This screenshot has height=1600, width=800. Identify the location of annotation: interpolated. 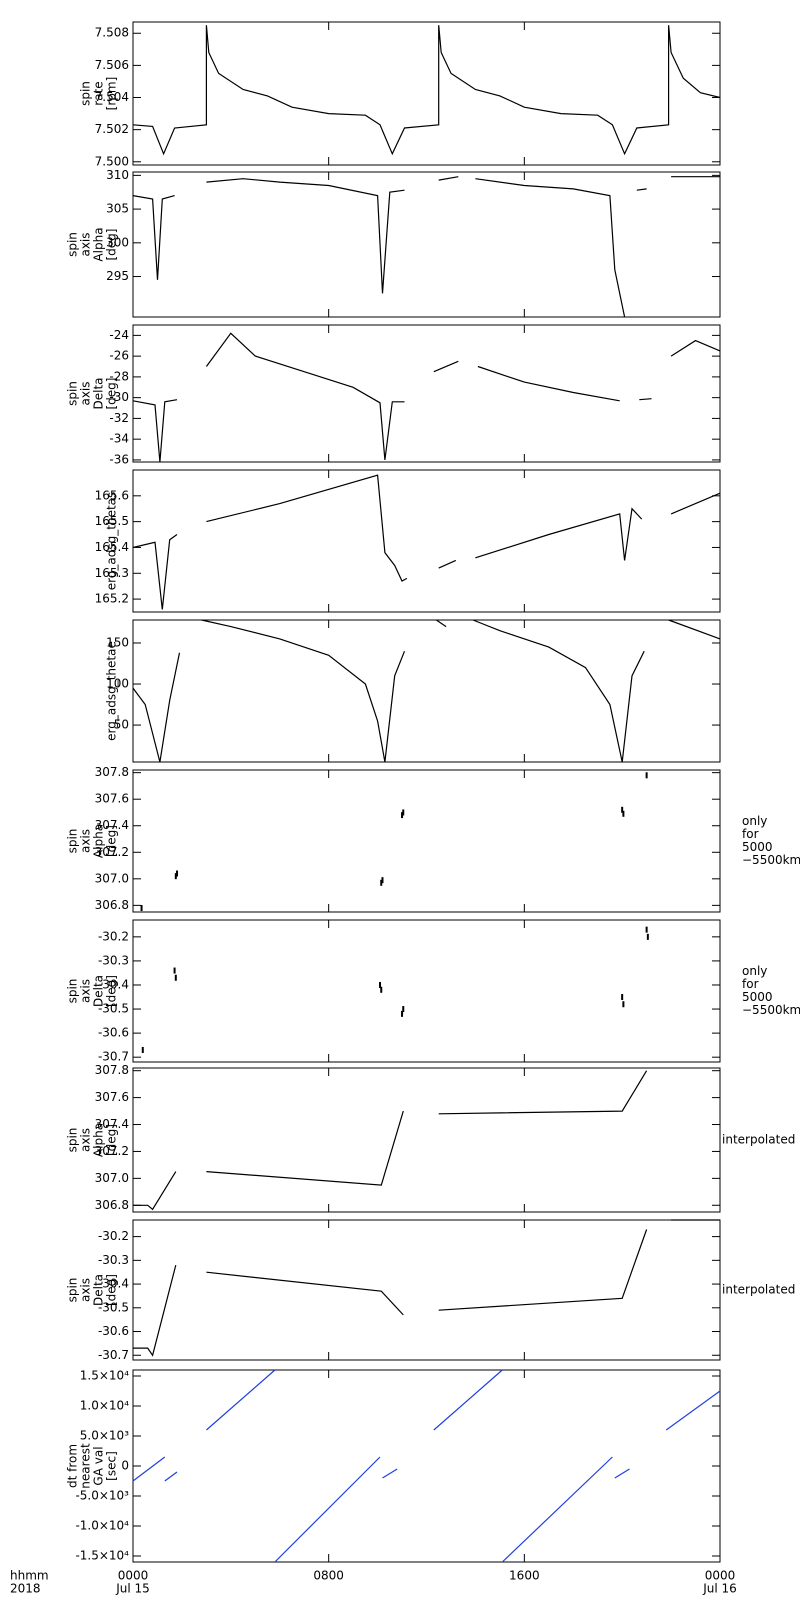
(758, 1140).